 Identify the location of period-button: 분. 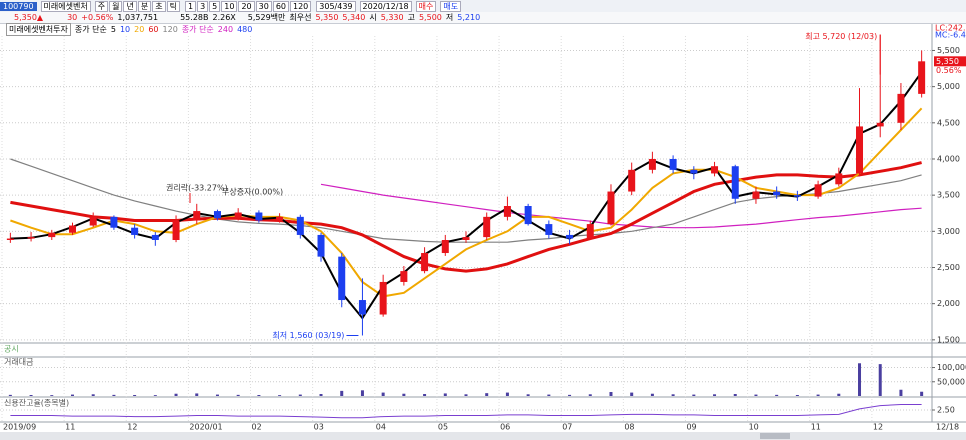
(144, 6).